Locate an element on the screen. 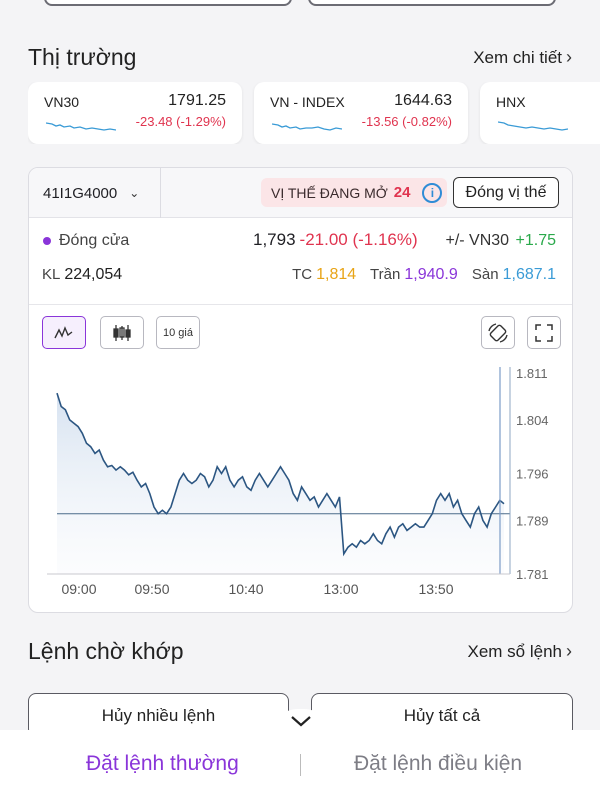  candlestick-icon is located at coordinates (122, 332).